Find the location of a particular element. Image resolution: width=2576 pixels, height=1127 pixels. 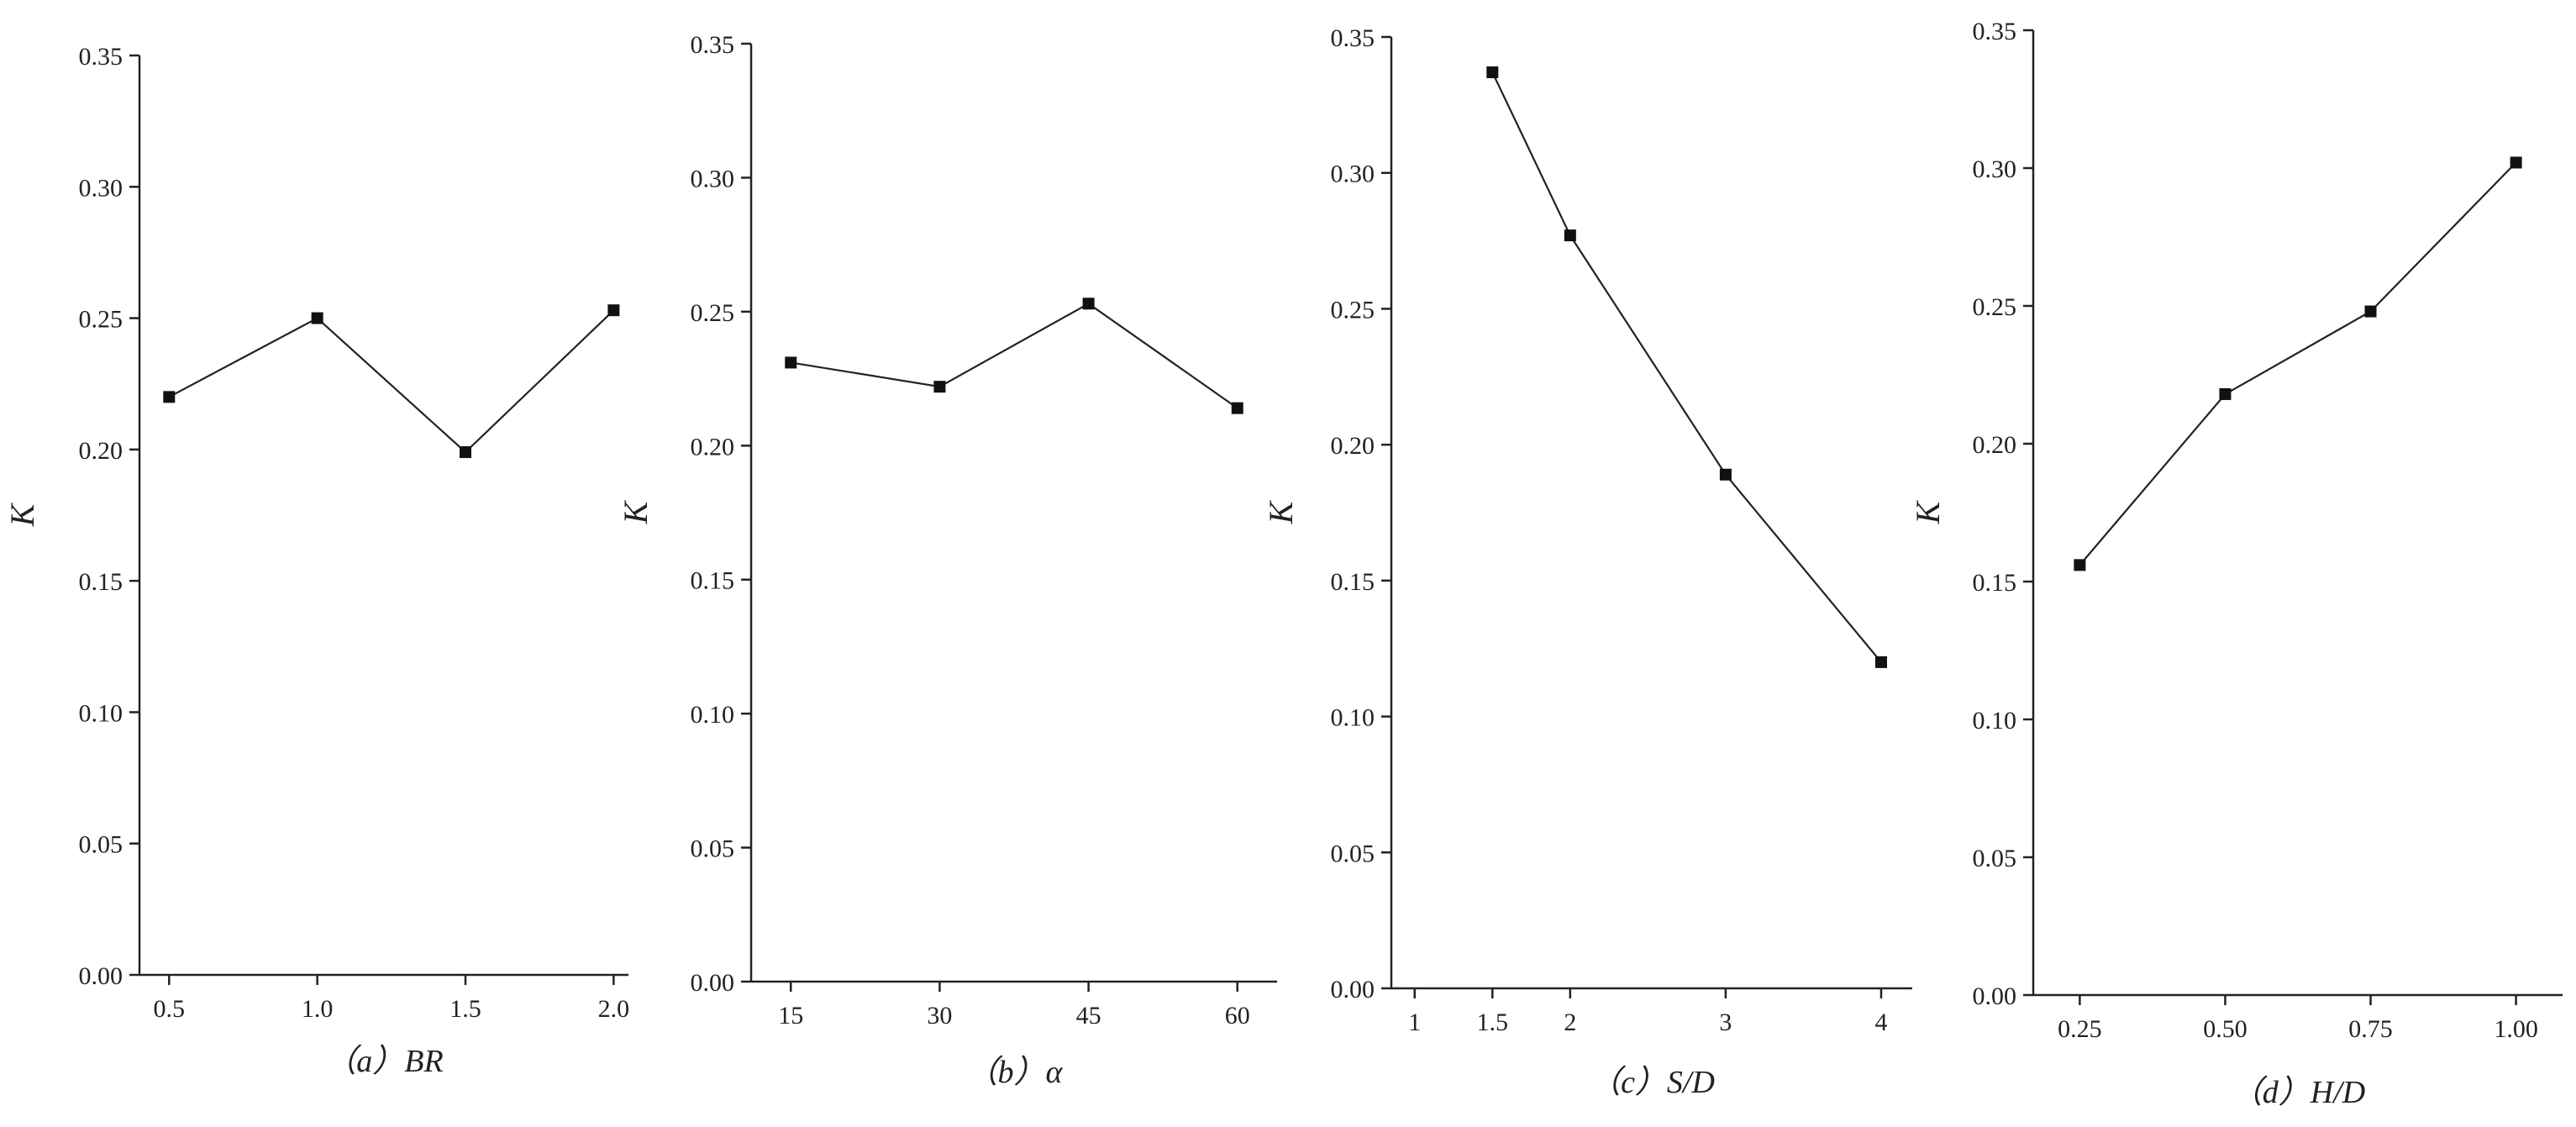

x-tick-label: 45 is located at coordinates (1088, 1016).